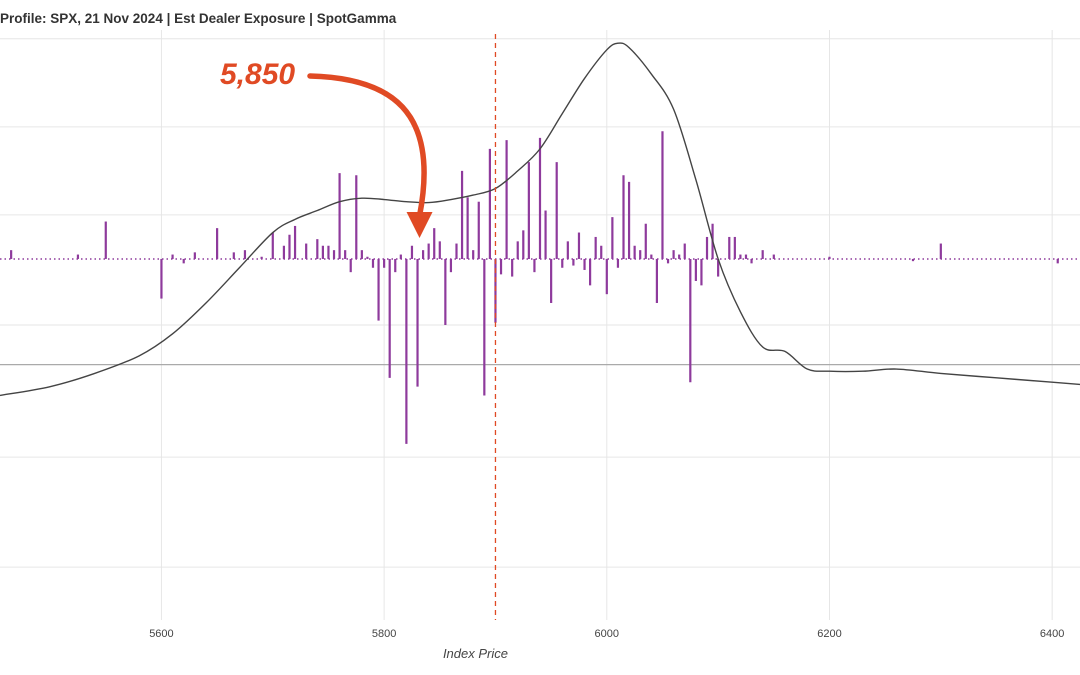  I want to click on callout-arrowhead, so click(419, 225).